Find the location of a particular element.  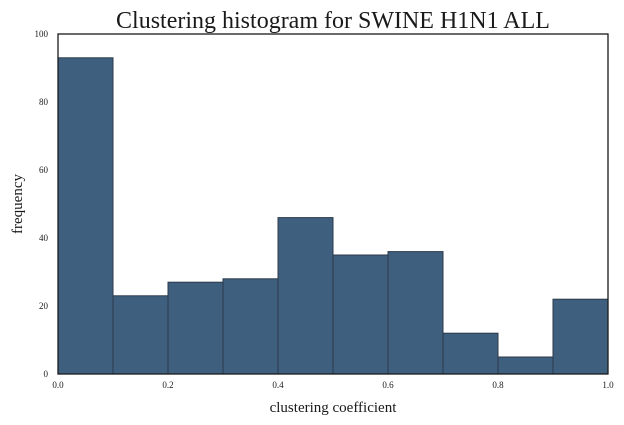

y-tick-label: 100 is located at coordinates (42, 34).